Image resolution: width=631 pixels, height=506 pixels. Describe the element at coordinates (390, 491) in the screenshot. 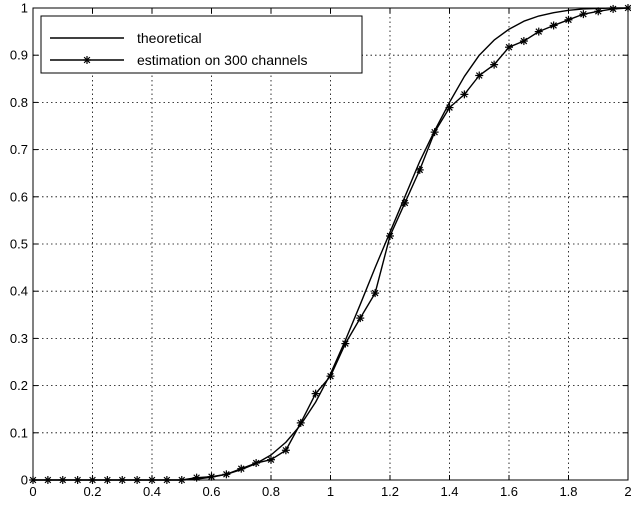

I see `x-tick-label: 1.2` at that location.